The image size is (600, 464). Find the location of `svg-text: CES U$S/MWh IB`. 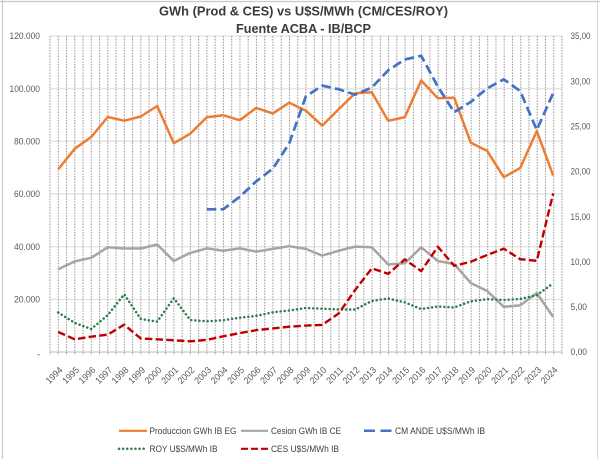

svg-text: CES U$S/MWh IB is located at coordinates (305, 449).